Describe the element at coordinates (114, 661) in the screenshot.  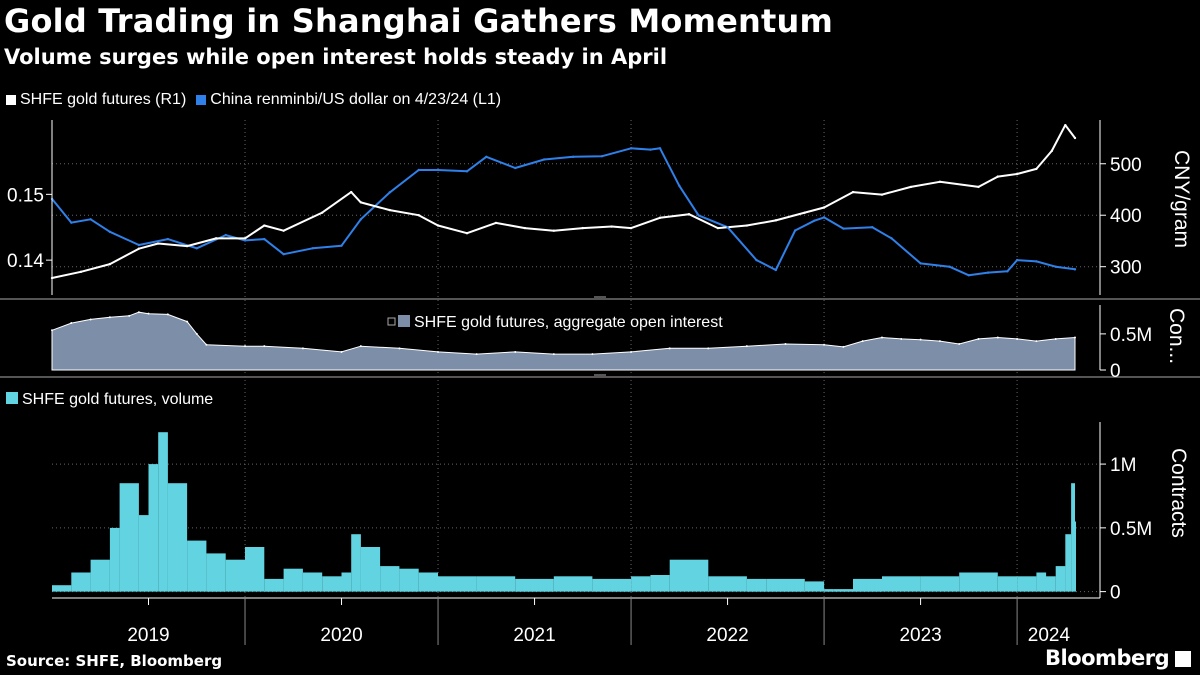
I see `source-note: Source: SHFE, Bloomberg` at that location.